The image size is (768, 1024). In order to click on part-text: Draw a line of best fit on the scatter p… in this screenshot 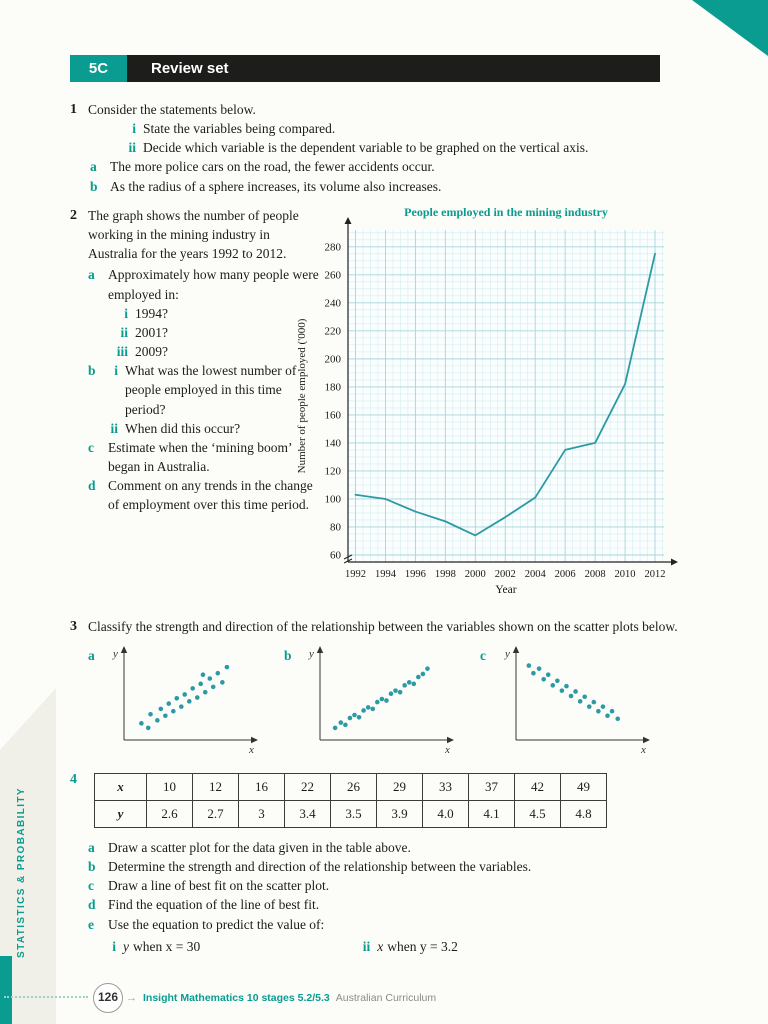, I will do `click(219, 886)`.